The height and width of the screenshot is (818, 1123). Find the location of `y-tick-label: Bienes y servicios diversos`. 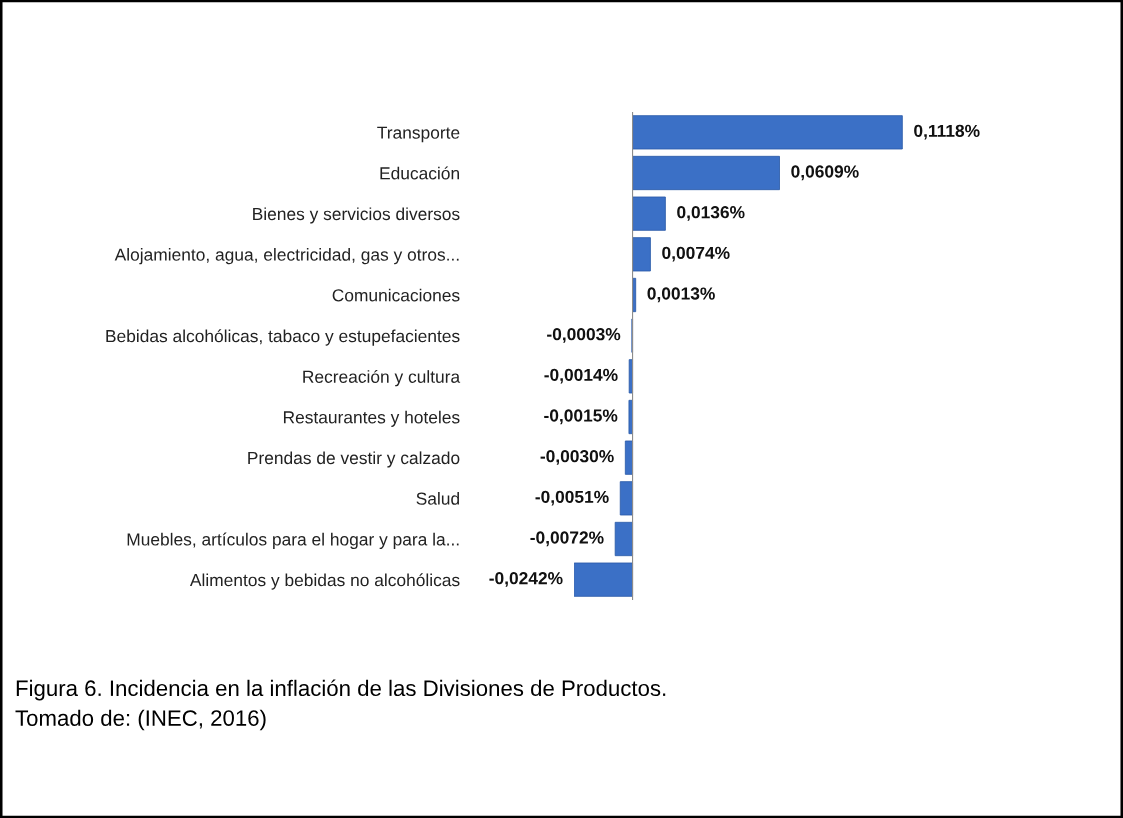

y-tick-label: Bienes y servicios diversos is located at coordinates (356, 215).